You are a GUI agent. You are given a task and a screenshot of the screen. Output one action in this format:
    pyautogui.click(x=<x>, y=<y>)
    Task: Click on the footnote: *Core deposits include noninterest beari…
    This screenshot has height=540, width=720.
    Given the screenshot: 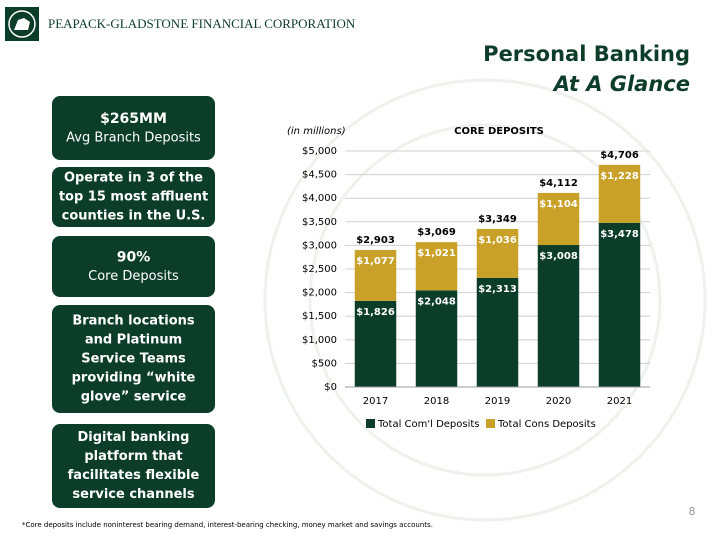 What is the action you would take?
    pyautogui.click(x=227, y=525)
    